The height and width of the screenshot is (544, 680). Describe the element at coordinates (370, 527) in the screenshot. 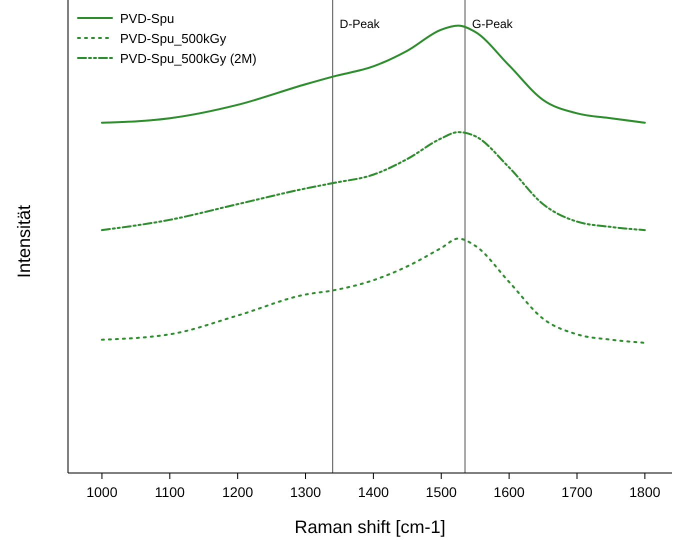

I see `x-axis-title: Raman shift [cm-1]` at that location.